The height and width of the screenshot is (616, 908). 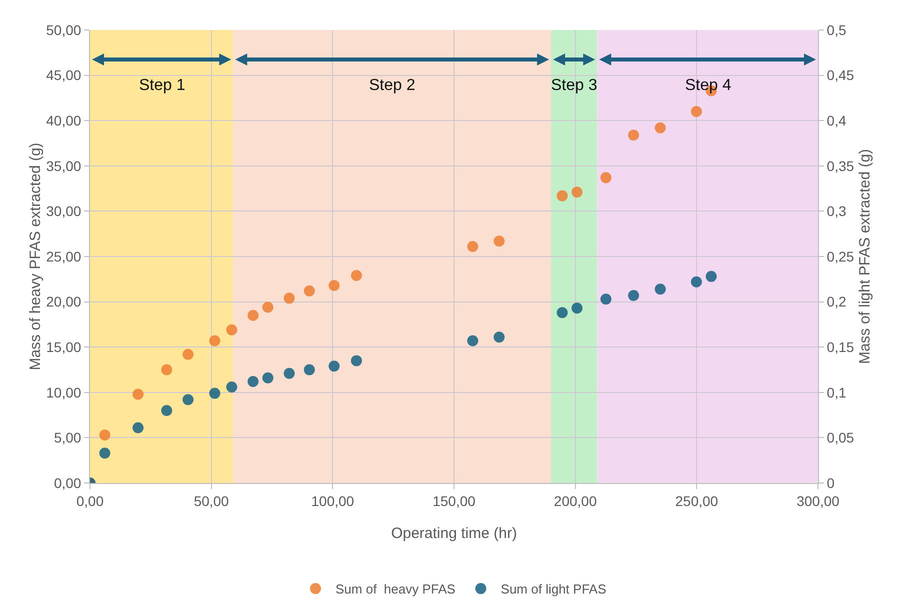 I want to click on y-tick-label: 25,00, so click(x=64, y=256).